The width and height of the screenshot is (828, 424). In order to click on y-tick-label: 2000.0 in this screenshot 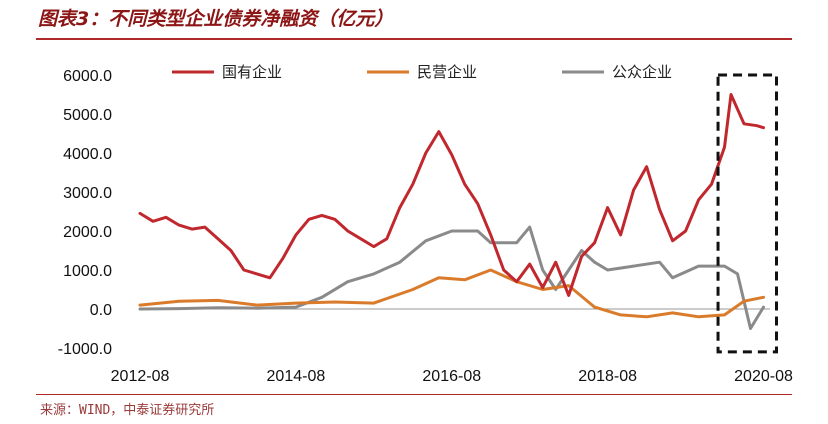, I will do `click(87, 232)`.